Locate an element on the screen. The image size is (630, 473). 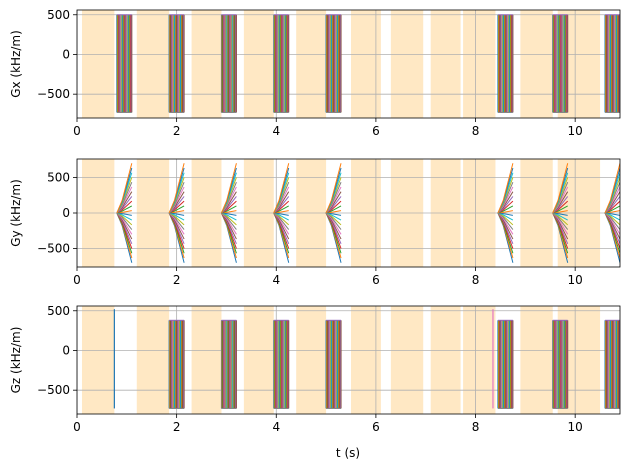
y-axis-label: Gx (kHz/m) is located at coordinates (16, 64).